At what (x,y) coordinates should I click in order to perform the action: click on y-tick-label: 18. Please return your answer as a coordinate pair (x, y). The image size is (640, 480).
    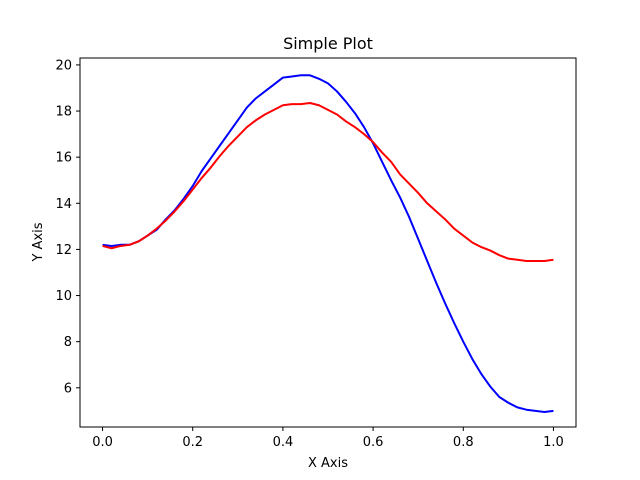
    Looking at the image, I should click on (63, 112).